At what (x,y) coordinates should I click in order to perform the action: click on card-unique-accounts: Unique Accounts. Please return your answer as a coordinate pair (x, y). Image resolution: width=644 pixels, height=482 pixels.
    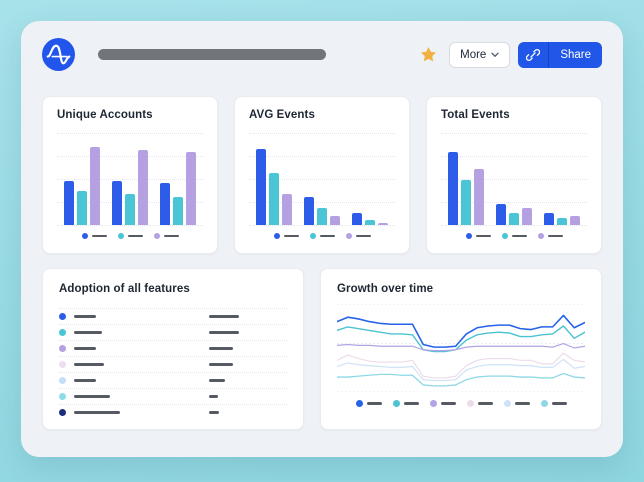
    Looking at the image, I should click on (130, 175).